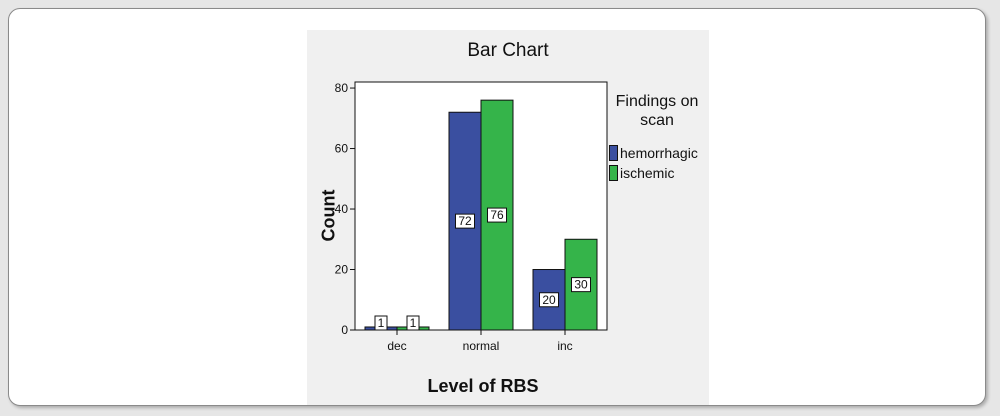 The image size is (1000, 416). What do you see at coordinates (613, 153) in the screenshot?
I see `legend-swatch-hemorrhagic` at bounding box center [613, 153].